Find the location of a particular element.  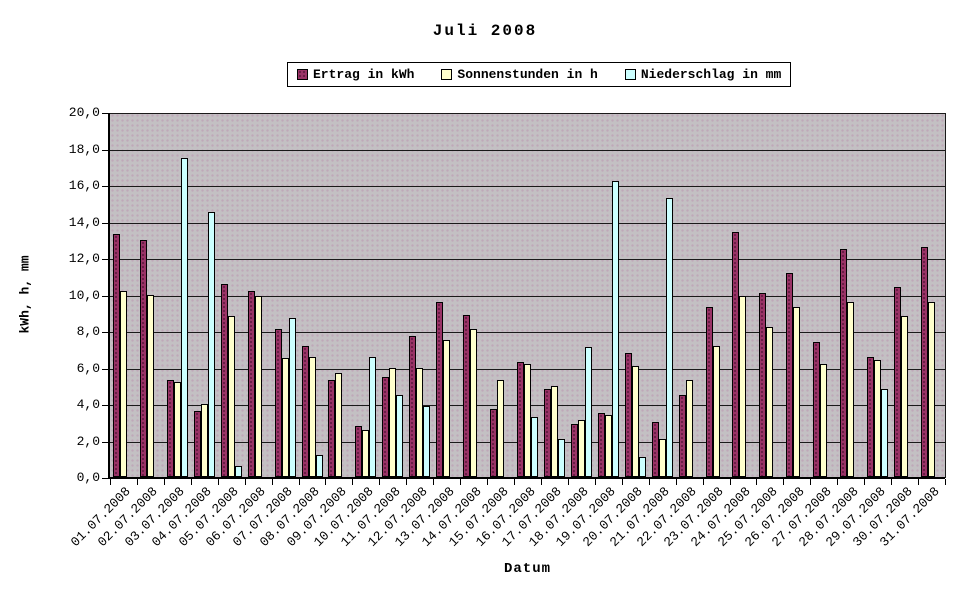

x-axis-title: Datum is located at coordinates (527, 569).